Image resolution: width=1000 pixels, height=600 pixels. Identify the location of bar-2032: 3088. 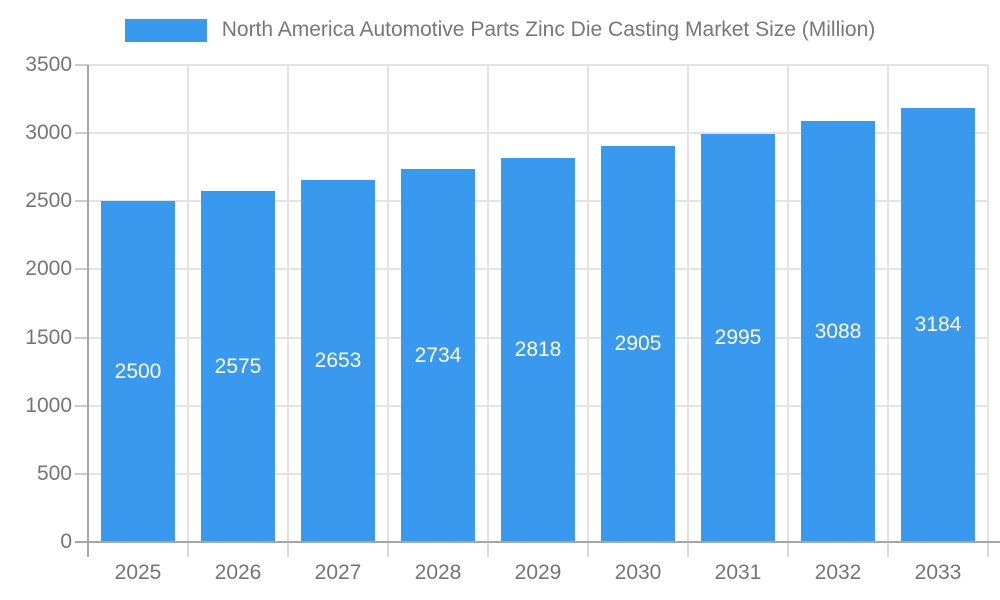
(838, 331).